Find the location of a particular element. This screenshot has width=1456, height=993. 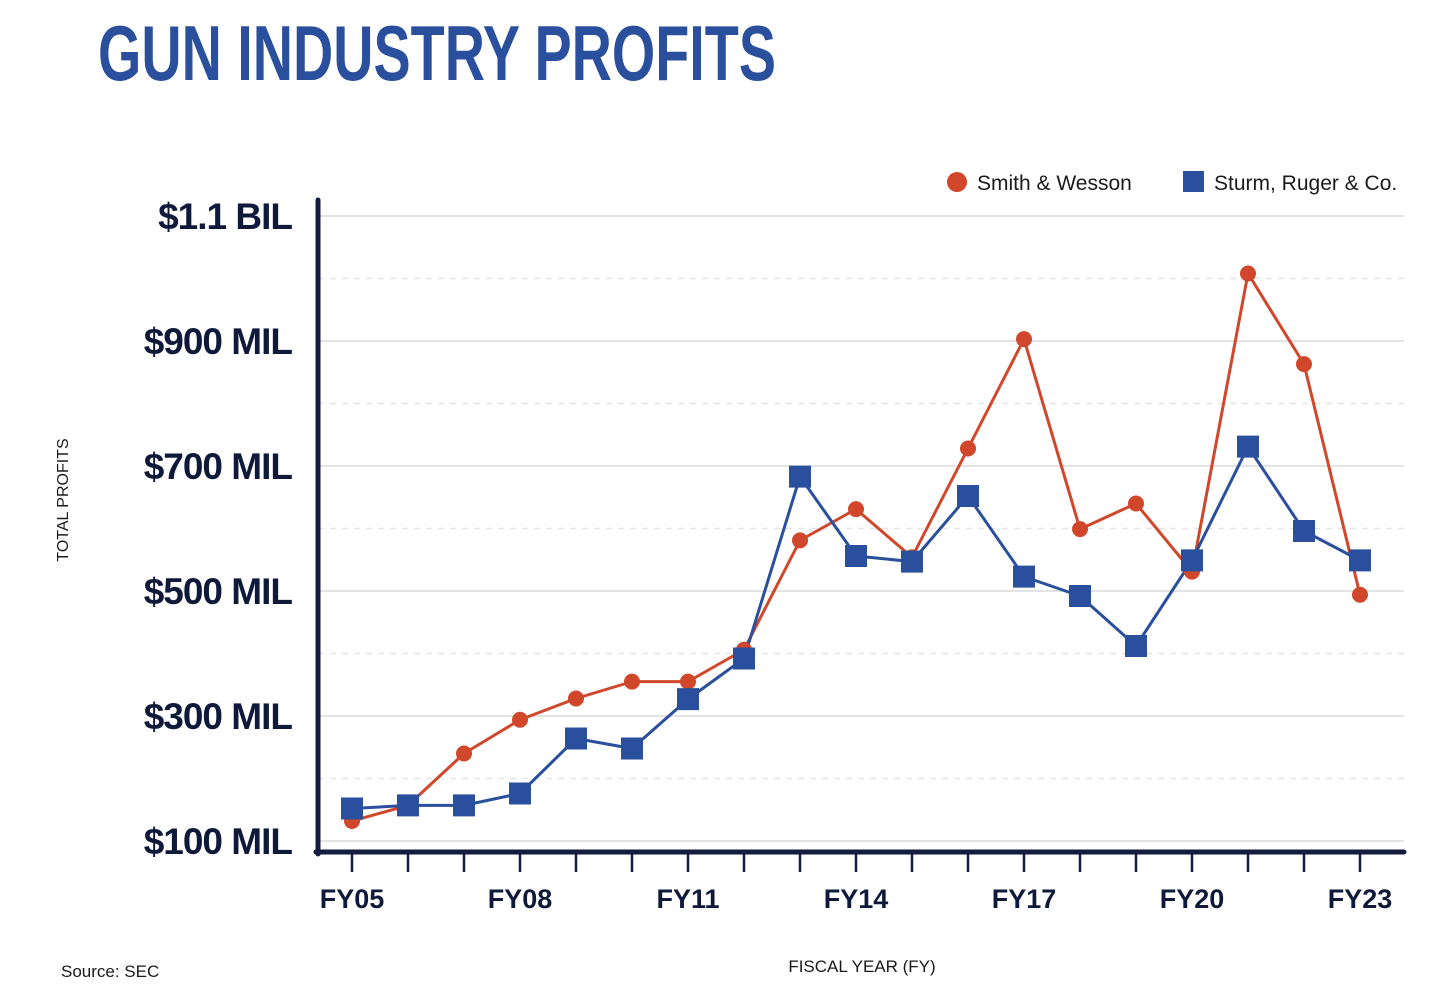

x-tick-label: FY08 is located at coordinates (520, 899).